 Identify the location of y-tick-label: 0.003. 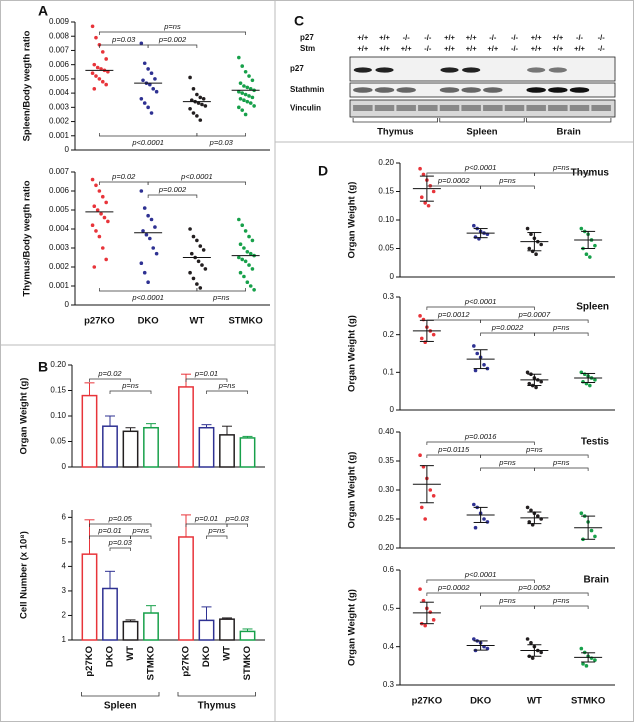
(59, 106).